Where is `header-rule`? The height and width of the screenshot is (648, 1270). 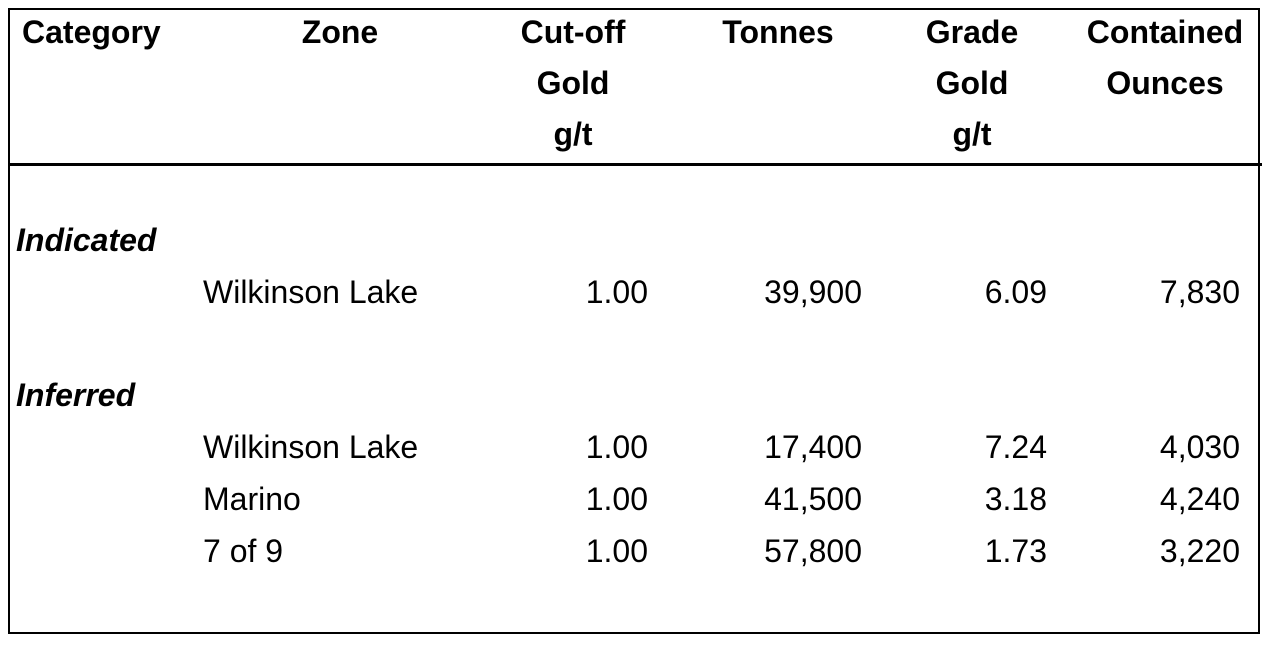
header-rule is located at coordinates (635, 164).